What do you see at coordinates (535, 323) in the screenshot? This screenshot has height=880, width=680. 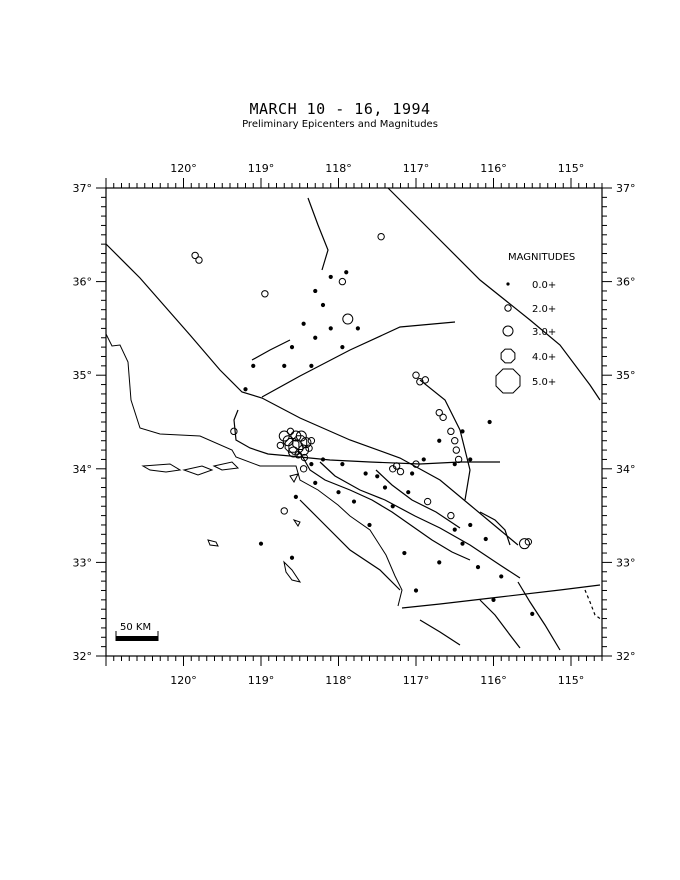 I see `magnitude-legend: MAGNITUDES 0.0+ 2.0+ 3.0+ 4.0+ 5.0+` at bounding box center [535, 323].